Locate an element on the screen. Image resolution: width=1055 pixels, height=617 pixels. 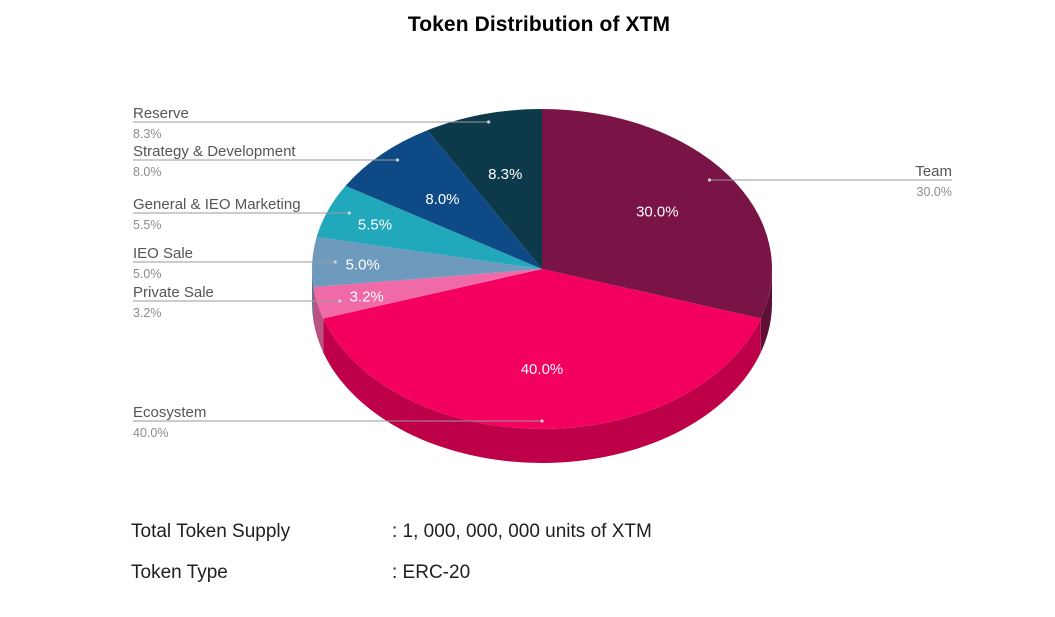
info-label-supply: Total Token Supply is located at coordinates (211, 531).